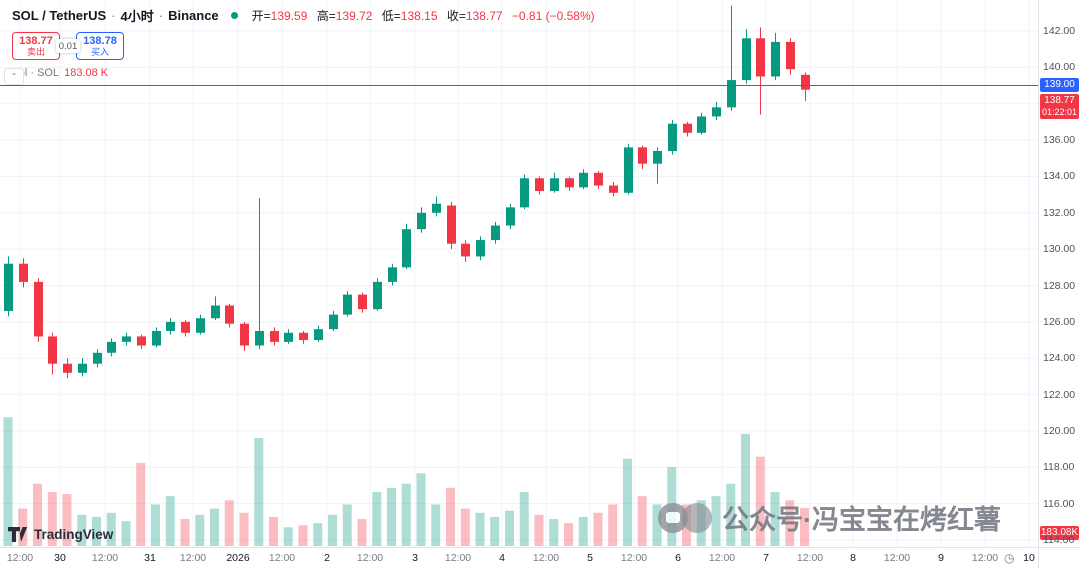 The width and height of the screenshot is (1080, 569). I want to click on interval-label: 4小时, so click(137, 16).